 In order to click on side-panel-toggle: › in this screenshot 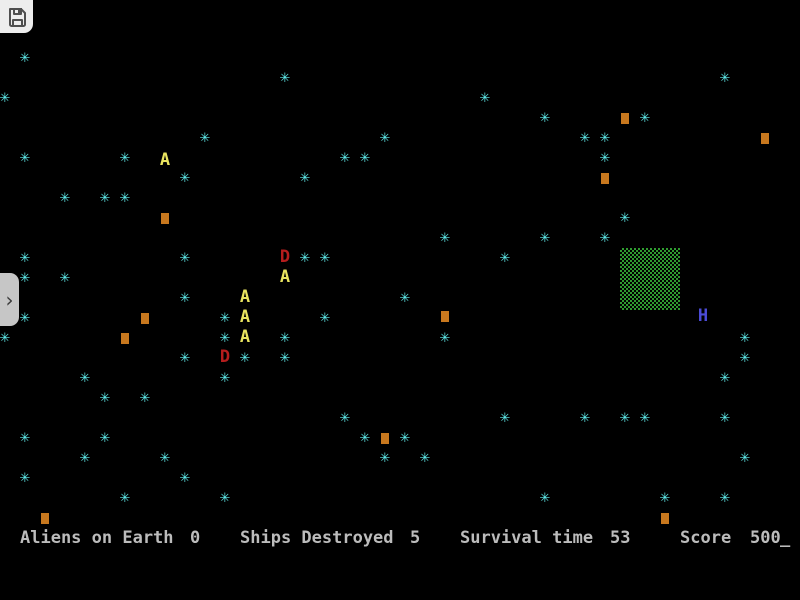, I will do `click(9, 299)`.